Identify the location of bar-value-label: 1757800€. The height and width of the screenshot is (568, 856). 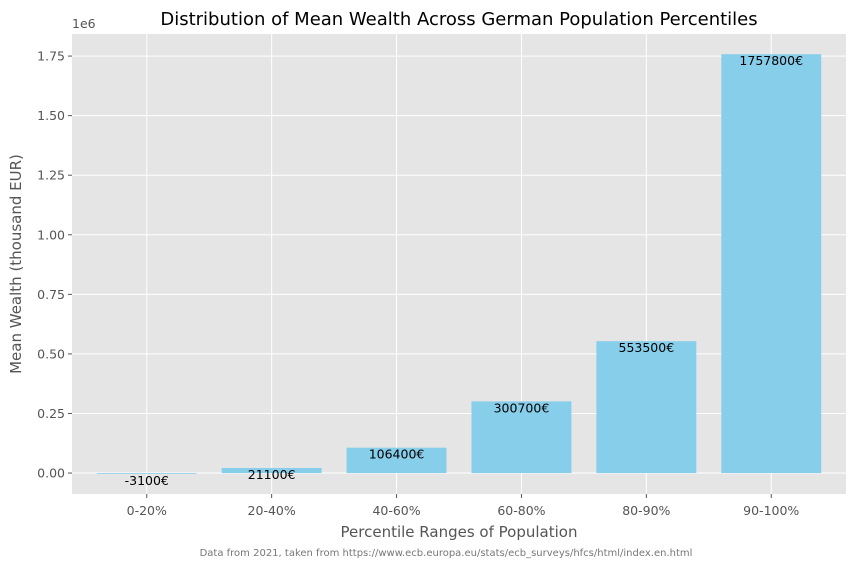
(771, 60).